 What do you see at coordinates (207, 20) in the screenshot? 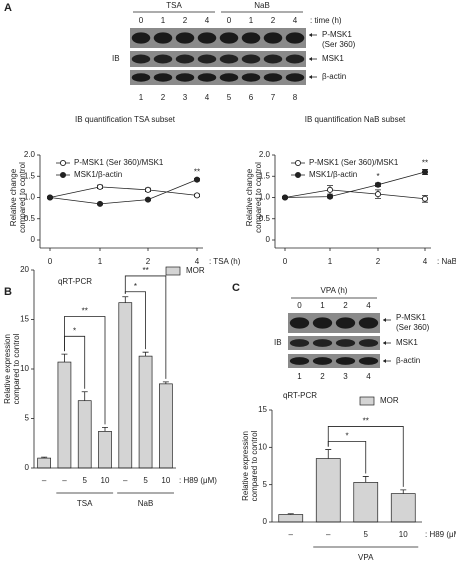
I see `lane-label: 4` at bounding box center [207, 20].